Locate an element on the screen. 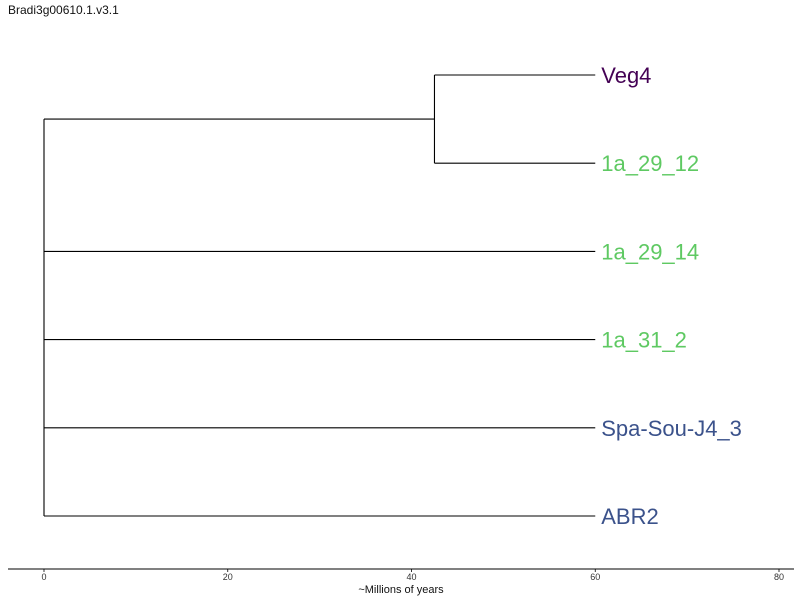 This screenshot has height=600, width=800. x-tick-label: 0 is located at coordinates (43, 577).